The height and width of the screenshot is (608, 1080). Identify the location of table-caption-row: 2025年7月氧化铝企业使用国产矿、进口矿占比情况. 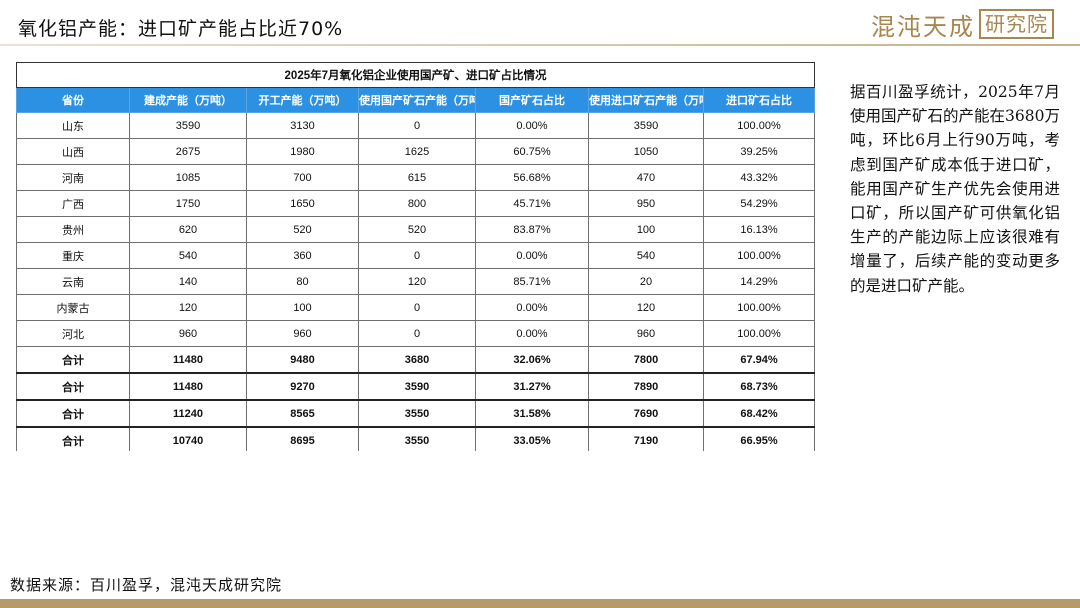
(416, 75).